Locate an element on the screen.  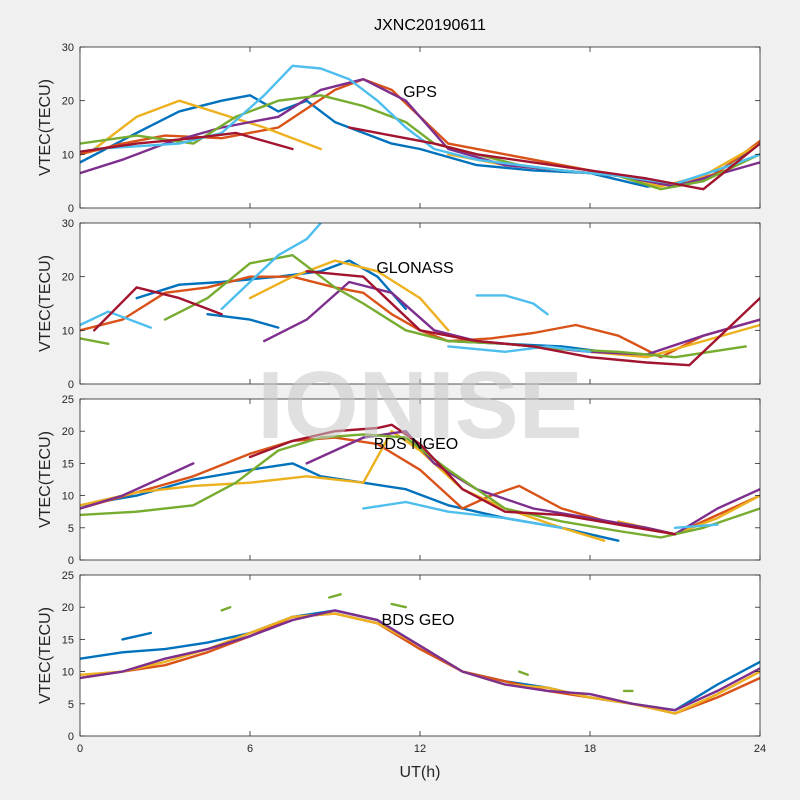
x-tick-label: 12 is located at coordinates (420, 749).